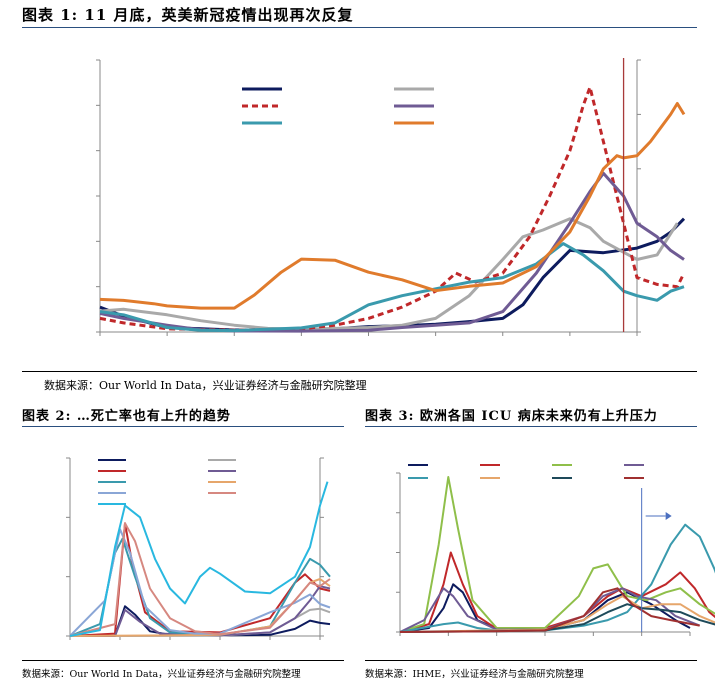  Describe the element at coordinates (474, 674) in the screenshot. I see `figure-3-source: 数据来源：IHME，兴业证券经济与金融研究院整理` at that location.